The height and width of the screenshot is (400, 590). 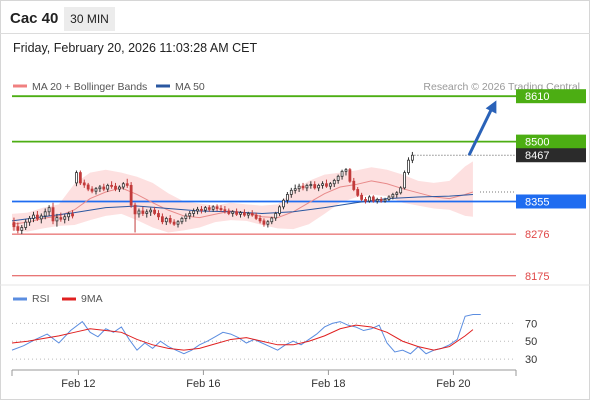 What do you see at coordinates (537, 202) in the screenshot?
I see `level-label-8355: 8355` at bounding box center [537, 202].